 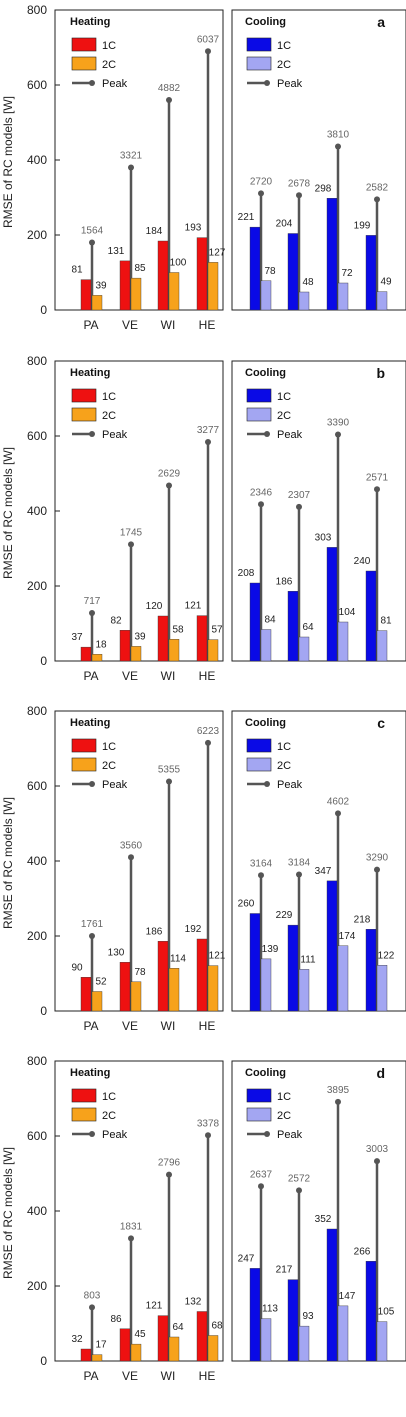 What do you see at coordinates (115, 84) in the screenshot?
I see `heating-legend-peak-label: Peak` at bounding box center [115, 84].